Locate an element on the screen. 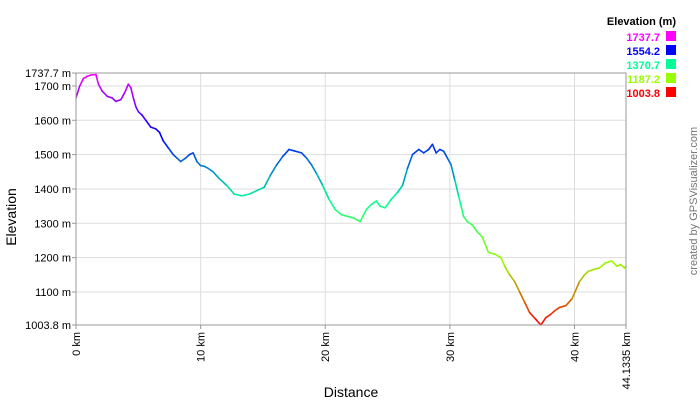 The image size is (700, 400). x-axis-ticks: 0 km 10 km 20 km 30 km 40 km 44.1335 km is located at coordinates (352, 357).